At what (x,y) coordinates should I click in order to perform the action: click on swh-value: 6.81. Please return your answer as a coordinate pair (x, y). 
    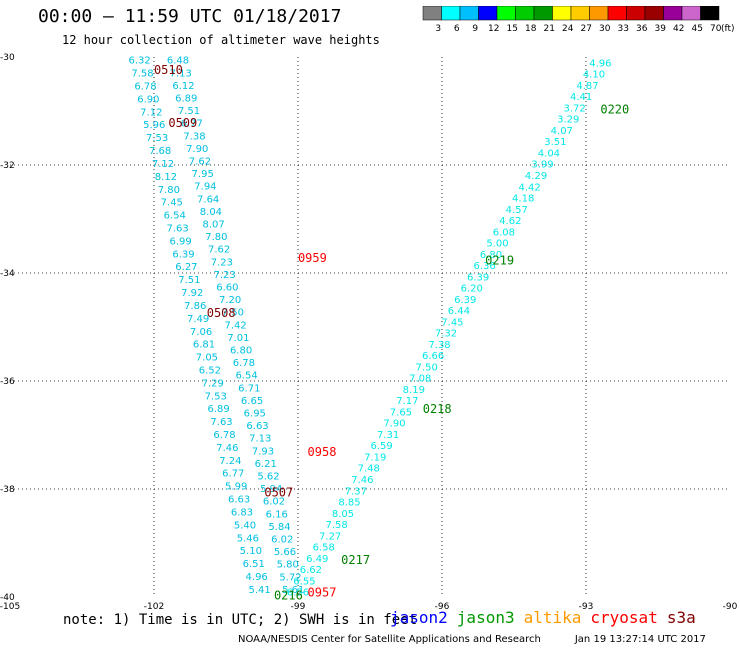
    Looking at the image, I should click on (204, 345).